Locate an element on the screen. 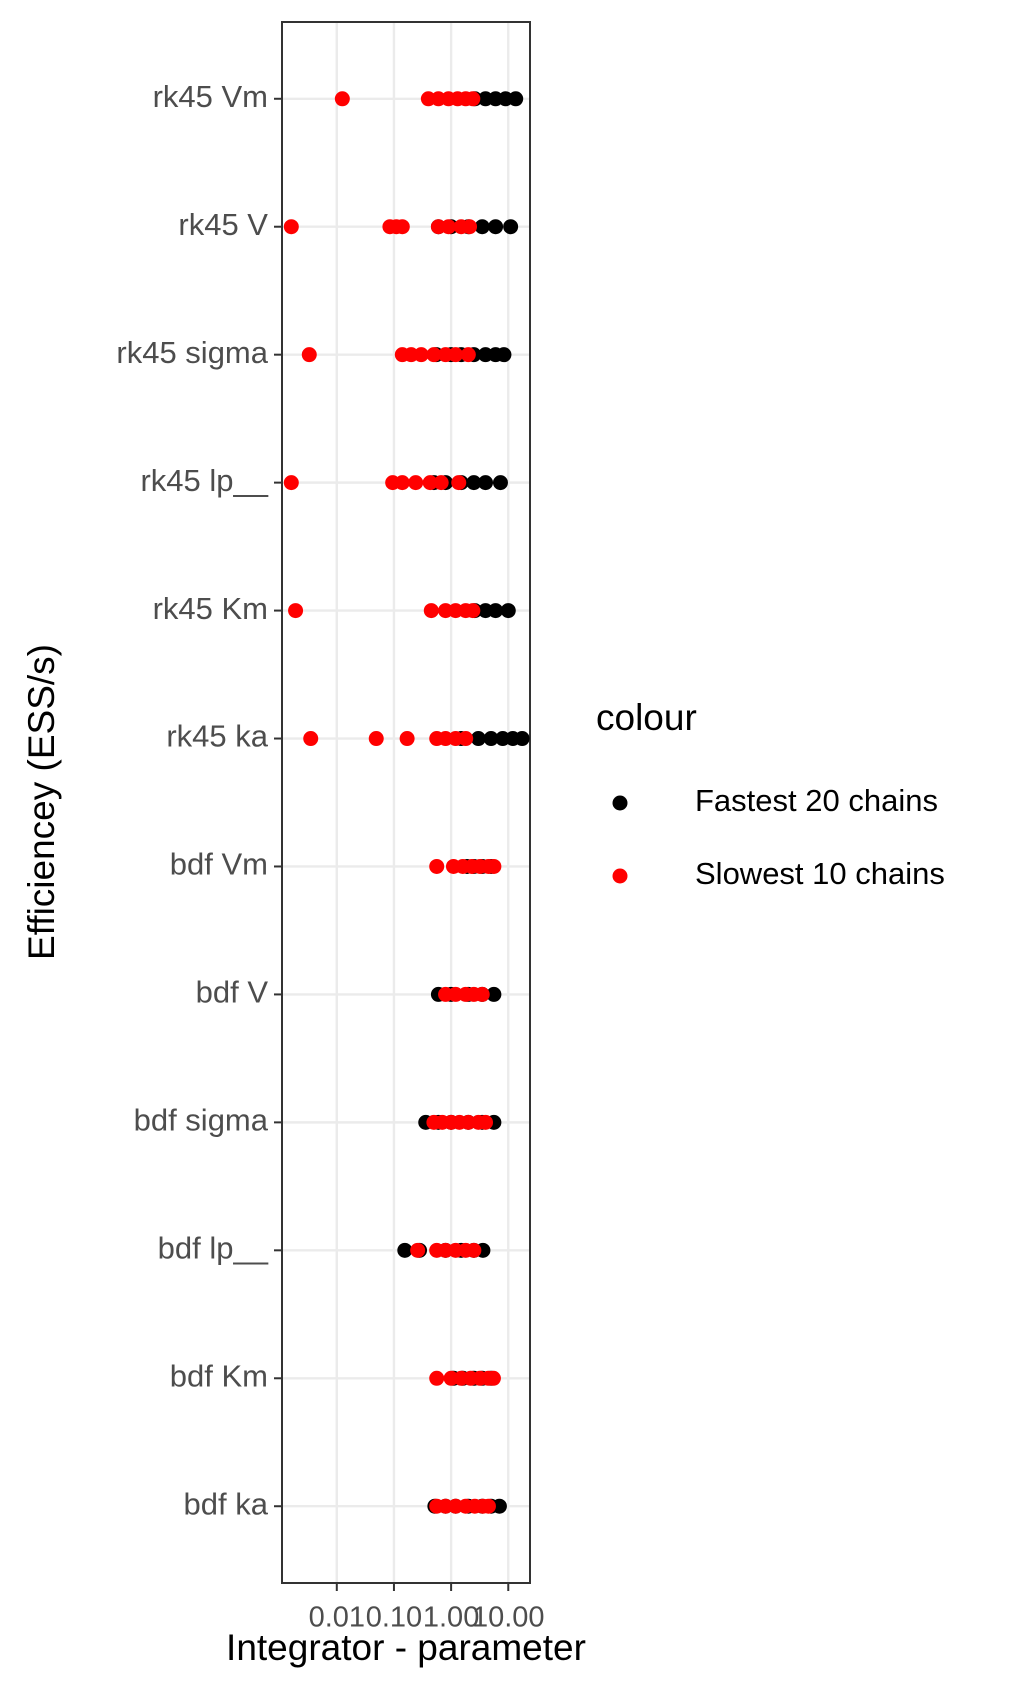 The height and width of the screenshot is (1700, 1028). y-tick-label: rk45 ka is located at coordinates (217, 736).